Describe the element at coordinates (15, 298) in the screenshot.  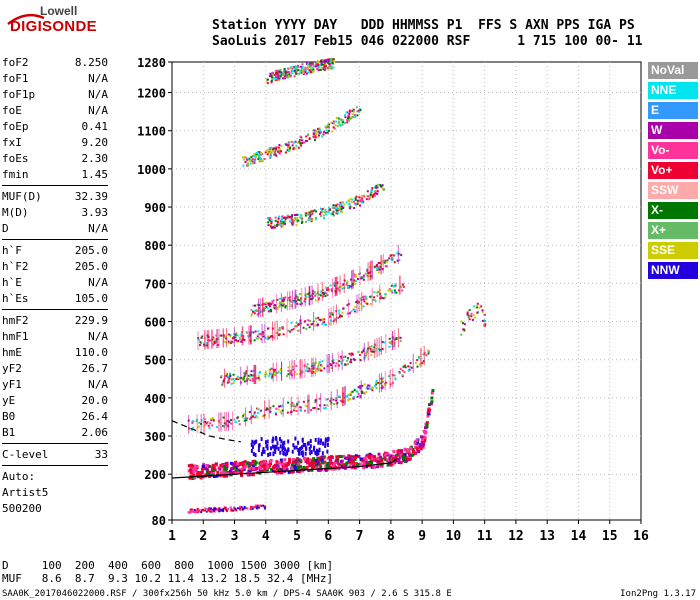
I see `param-key: h`Es` at that location.